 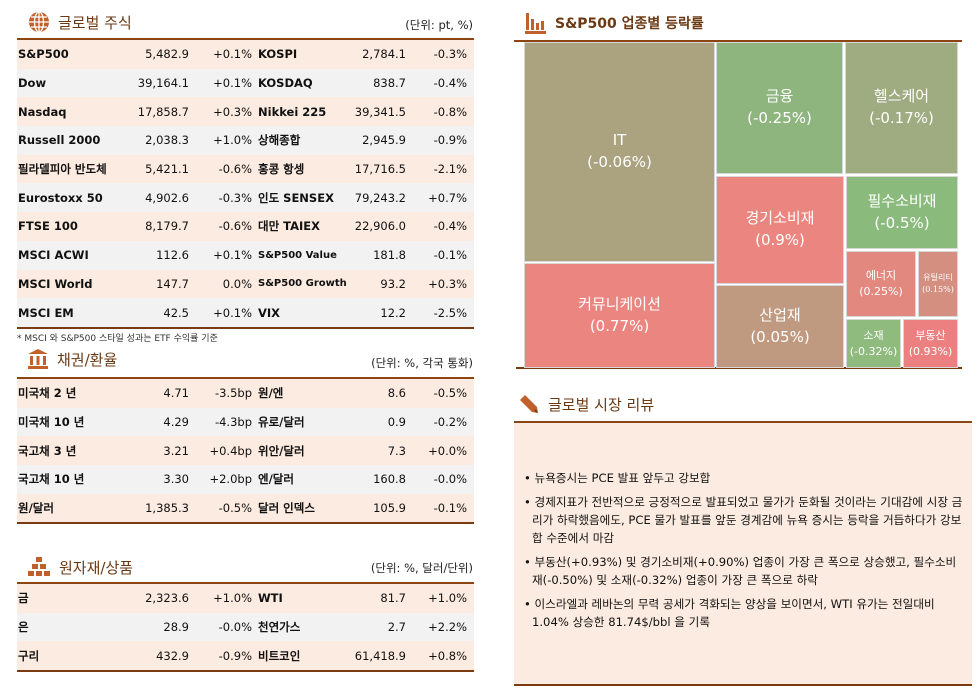 I want to click on sector-name: 에너지, so click(x=881, y=276).